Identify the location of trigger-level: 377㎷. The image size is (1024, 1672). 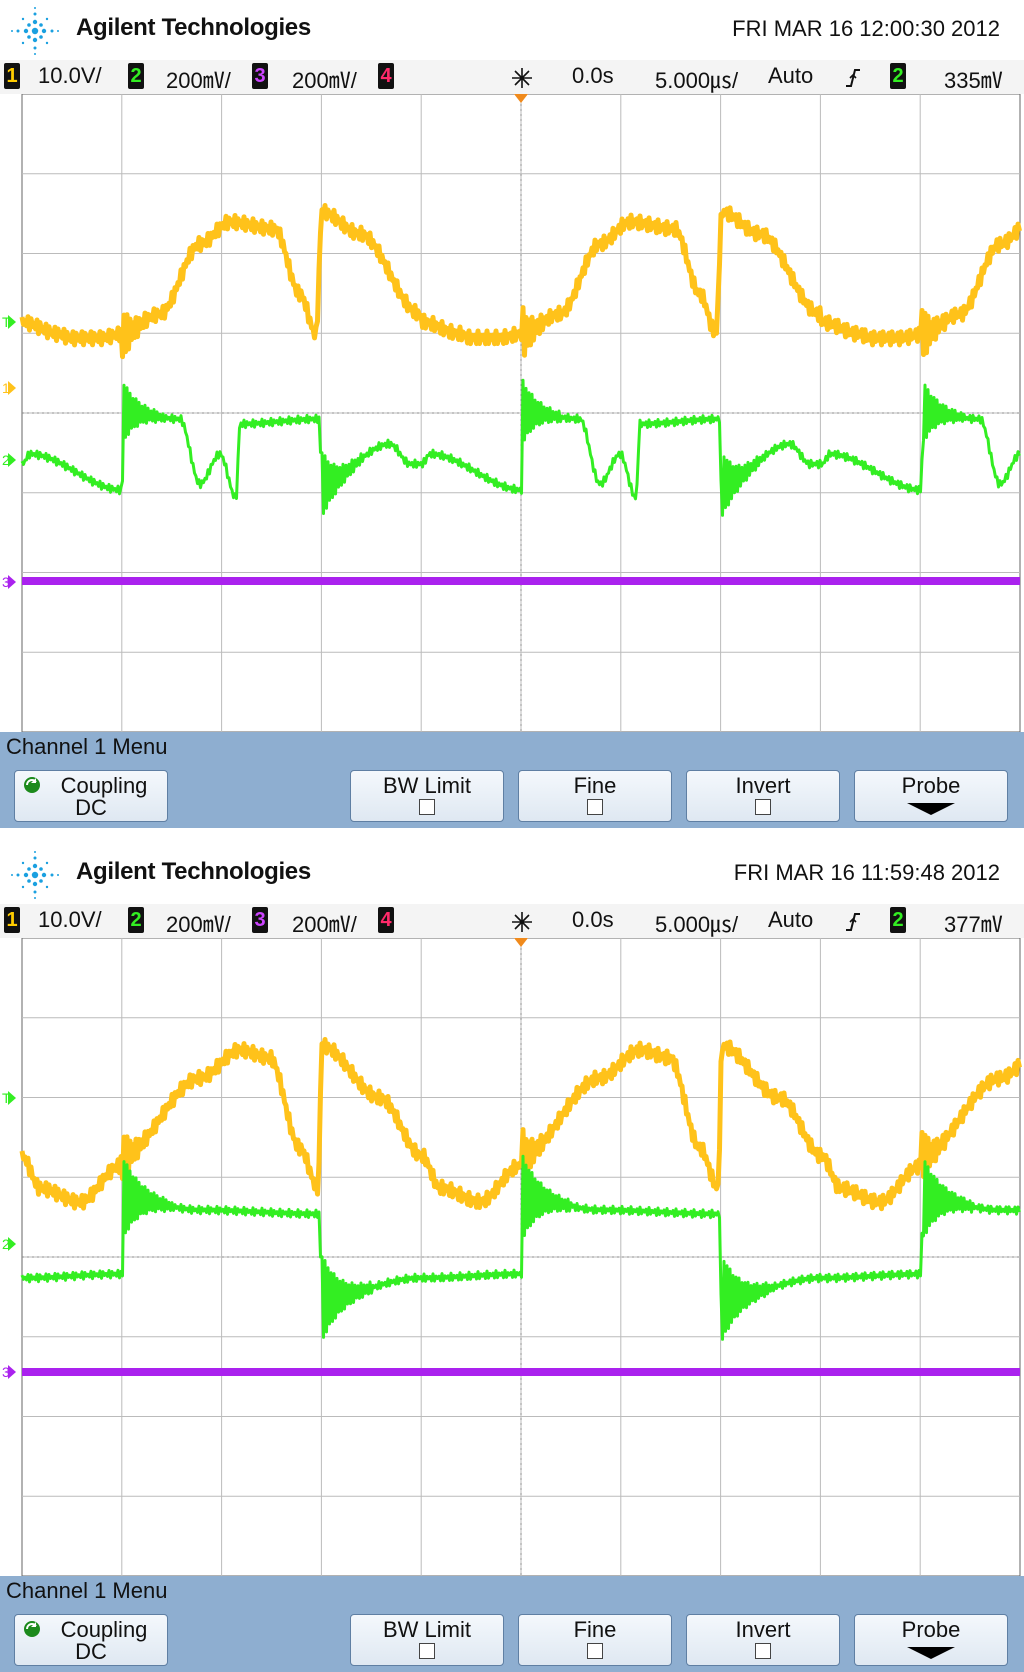
(973, 924).